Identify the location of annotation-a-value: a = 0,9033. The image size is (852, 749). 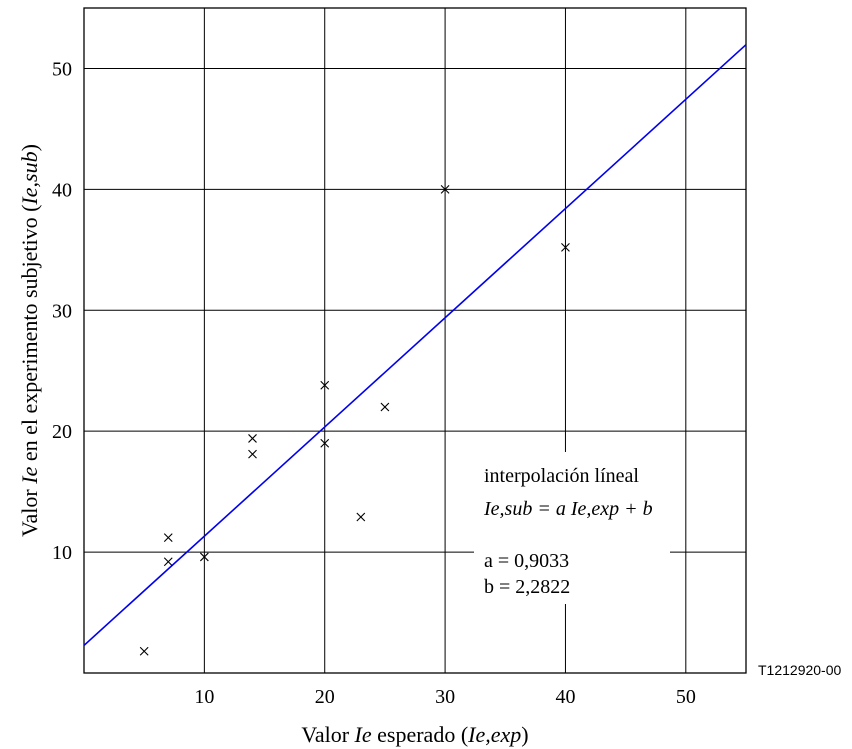
(526, 561).